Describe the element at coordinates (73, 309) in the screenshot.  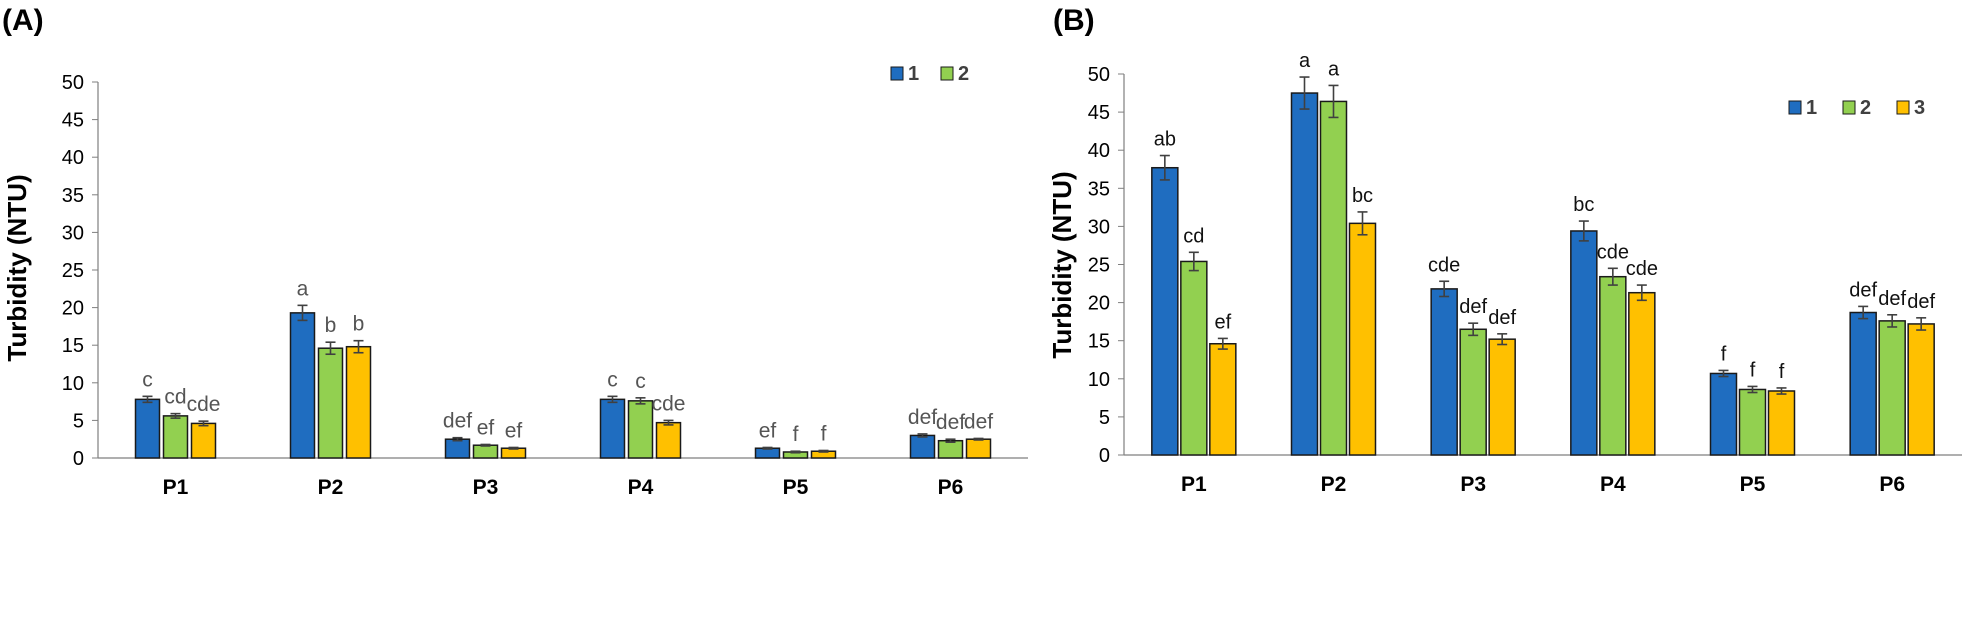
I see `panel-a-y-tick-label: 20` at that location.